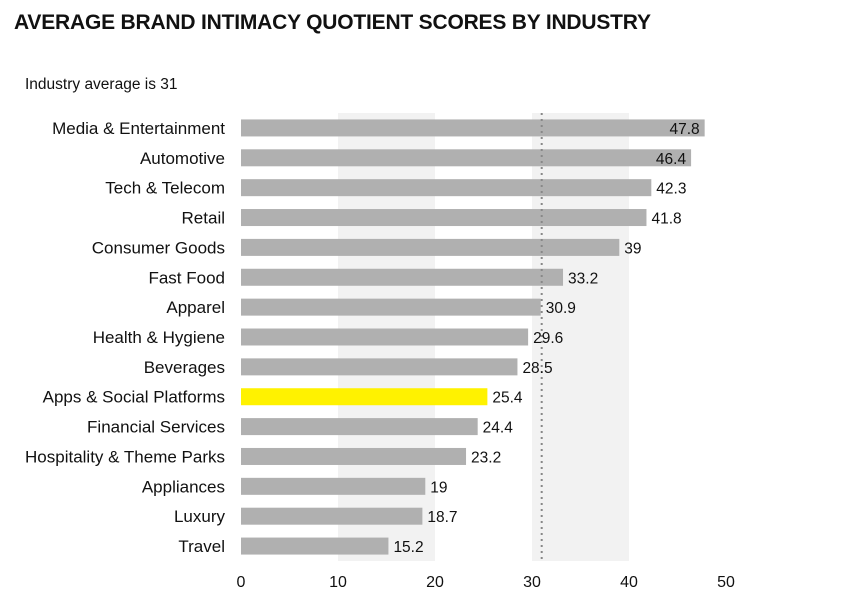 This screenshot has width=843, height=608. I want to click on category-label: Retail, so click(203, 218).